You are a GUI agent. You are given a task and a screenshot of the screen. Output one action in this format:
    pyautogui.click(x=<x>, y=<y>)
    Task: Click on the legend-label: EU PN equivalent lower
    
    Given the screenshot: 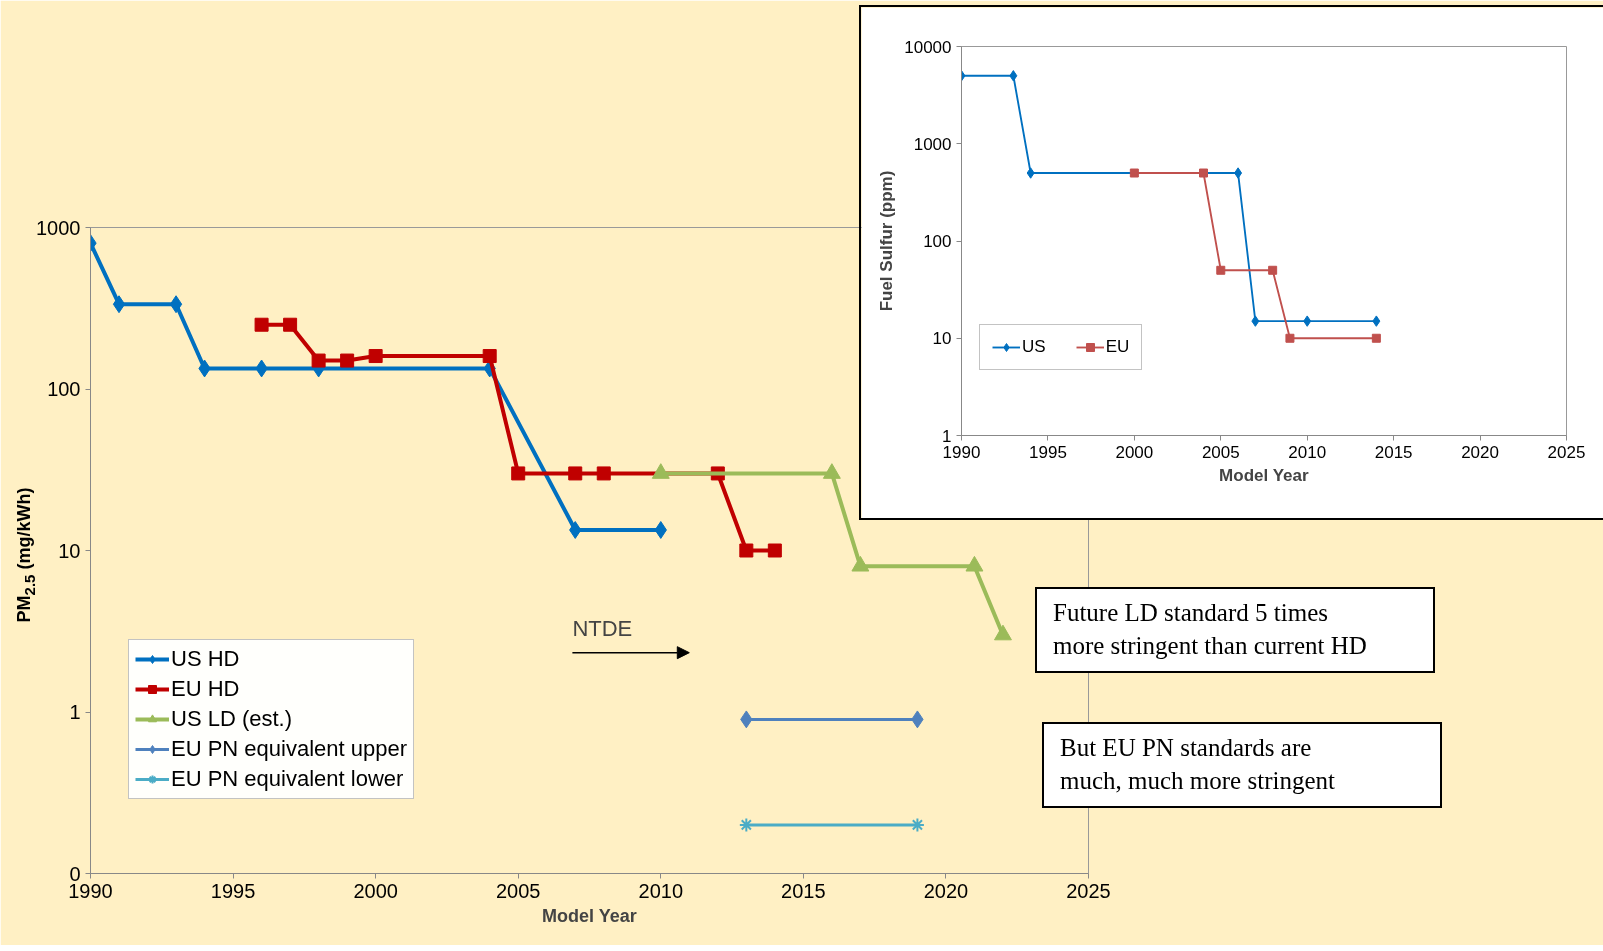 What is the action you would take?
    pyautogui.click(x=287, y=779)
    